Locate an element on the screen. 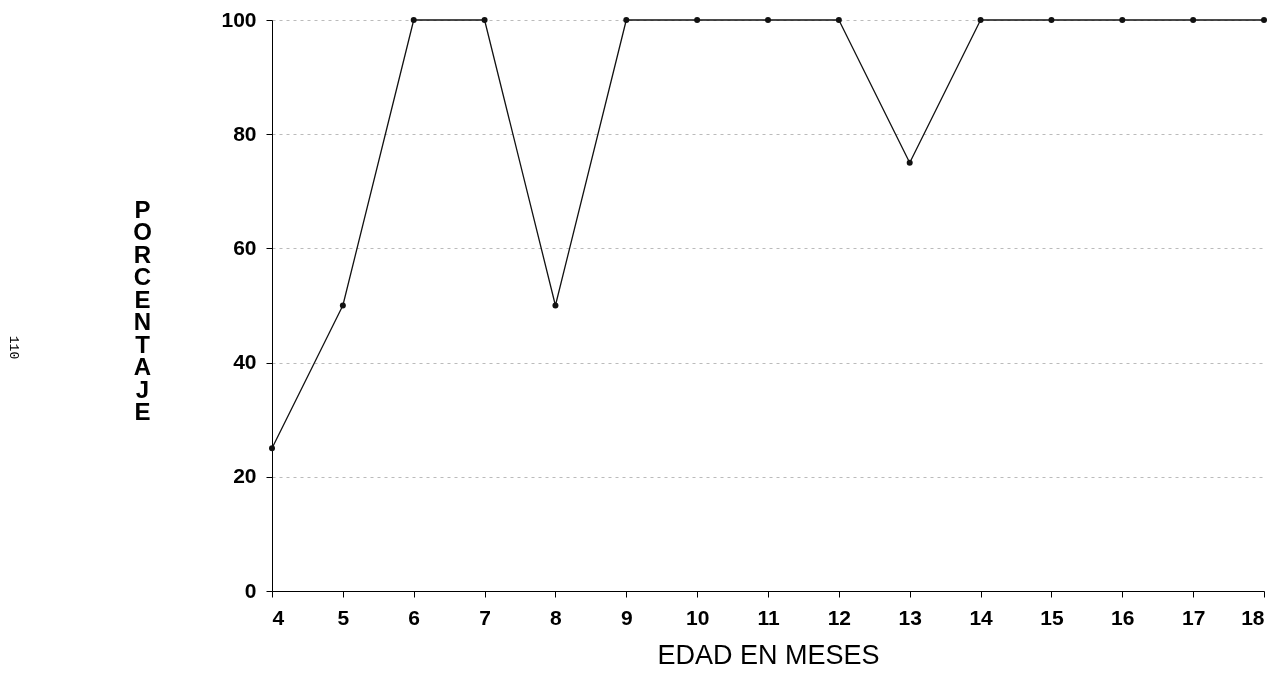  text: PORCENTAJE is located at coordinates (142, 310).